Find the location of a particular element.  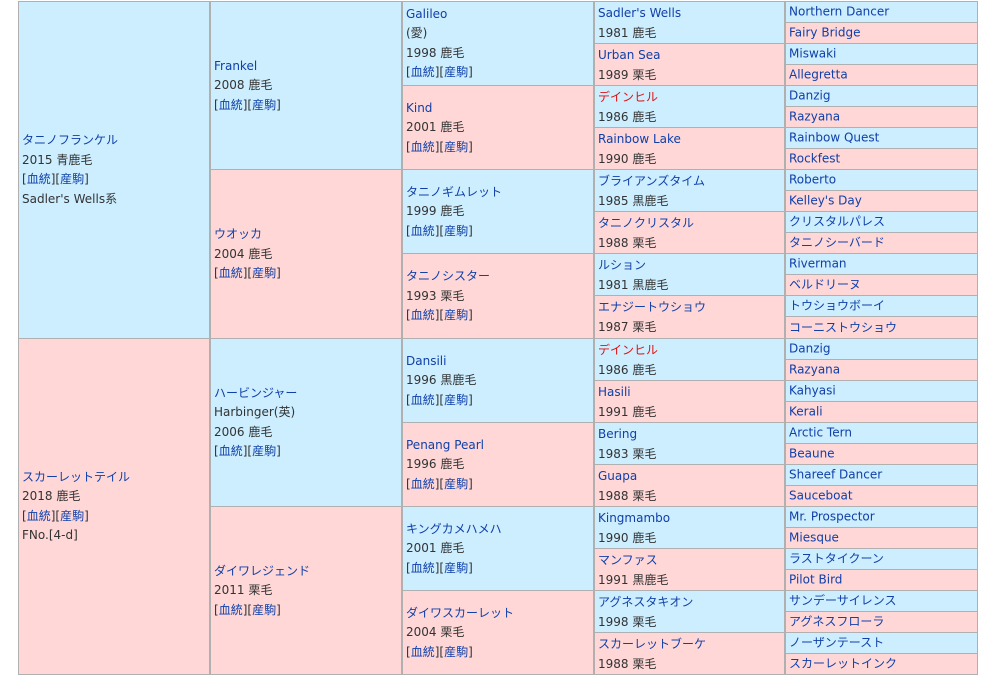

horse-name-link: ノーザンテースト is located at coordinates (837, 642).